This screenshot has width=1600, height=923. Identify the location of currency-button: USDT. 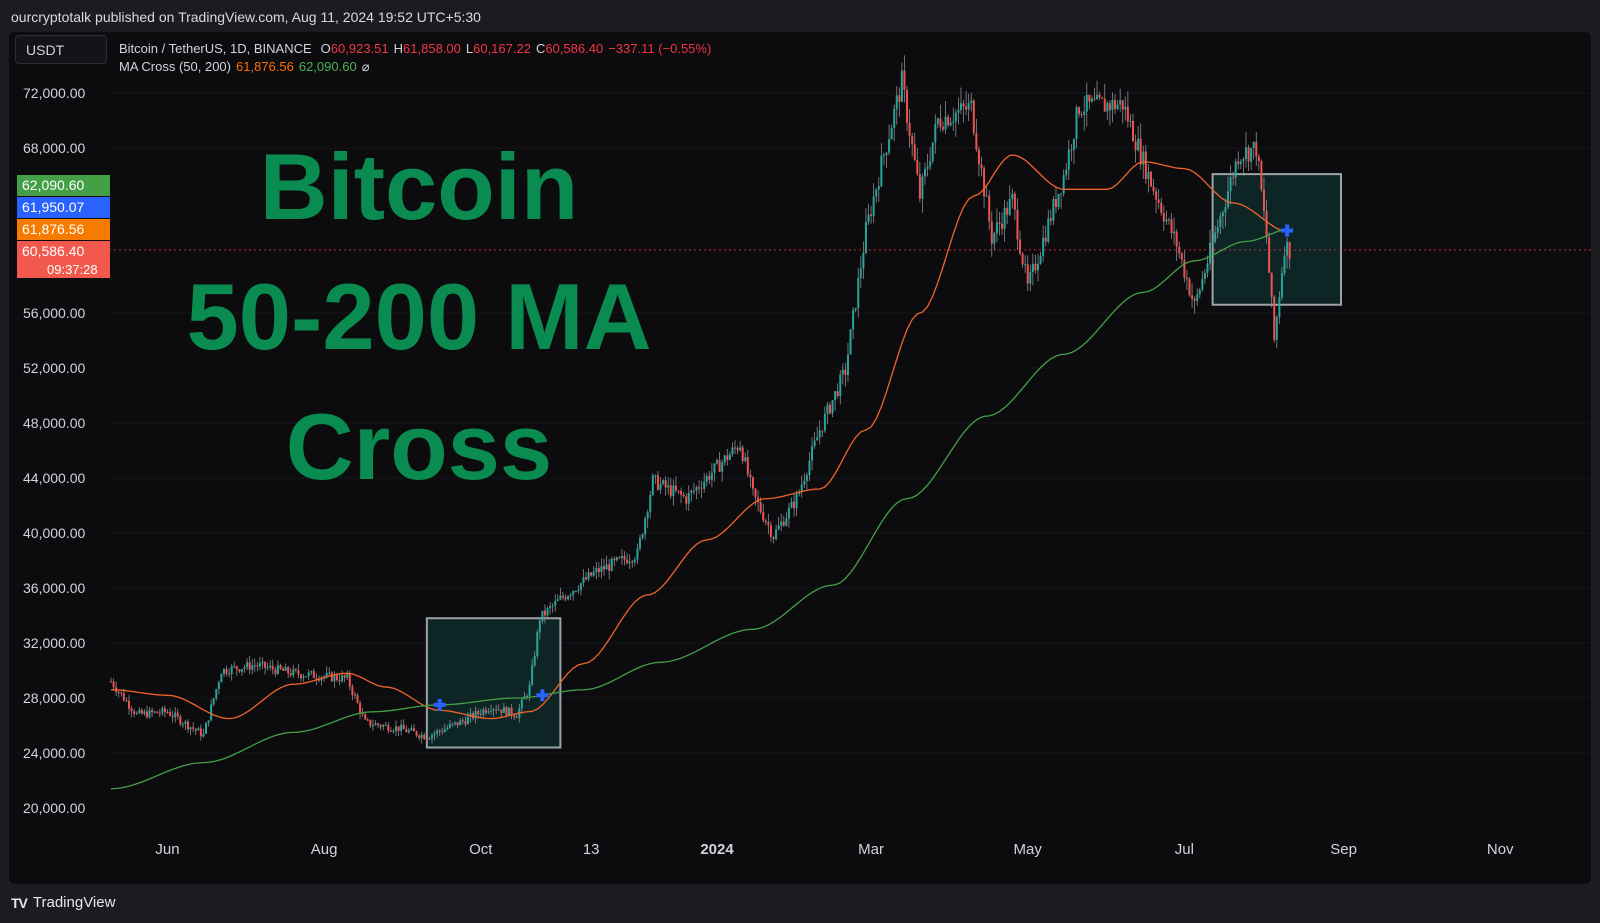
(61, 49).